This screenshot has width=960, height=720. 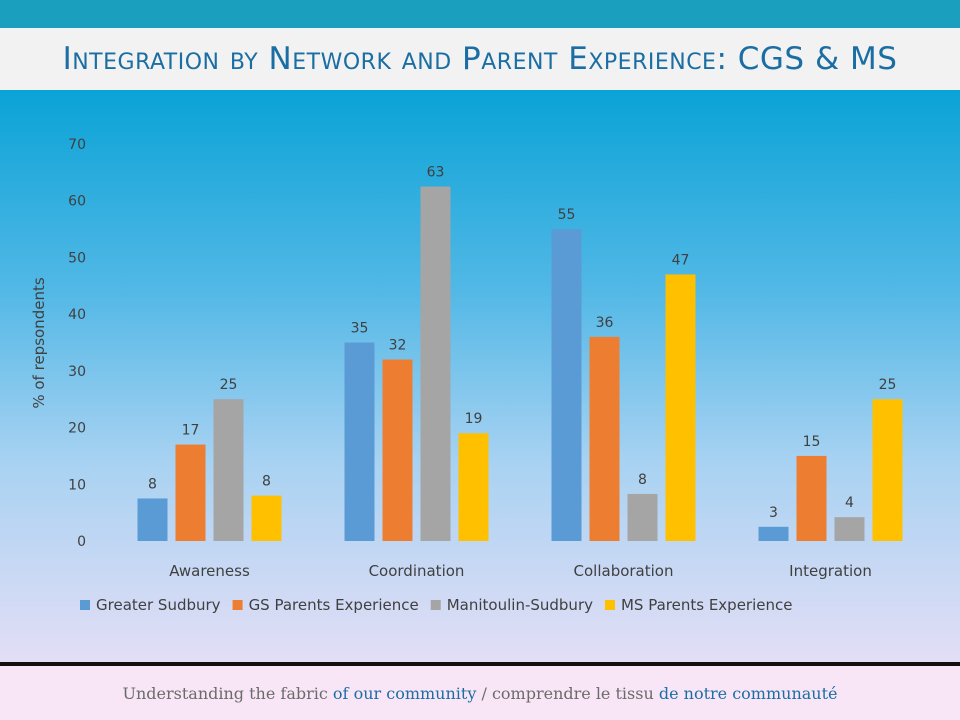 What do you see at coordinates (77, 429) in the screenshot?
I see `y-tick-label: 20` at bounding box center [77, 429].